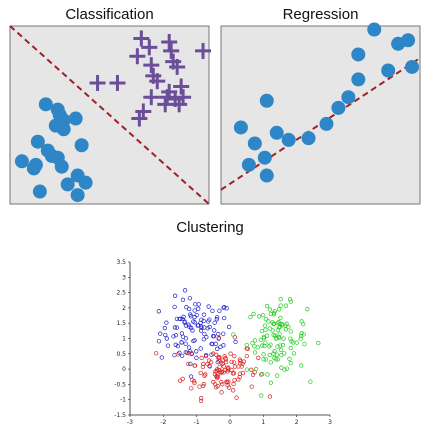 This screenshot has height=431, width=437. I want to click on x-tick-label: -3, so click(130, 422).